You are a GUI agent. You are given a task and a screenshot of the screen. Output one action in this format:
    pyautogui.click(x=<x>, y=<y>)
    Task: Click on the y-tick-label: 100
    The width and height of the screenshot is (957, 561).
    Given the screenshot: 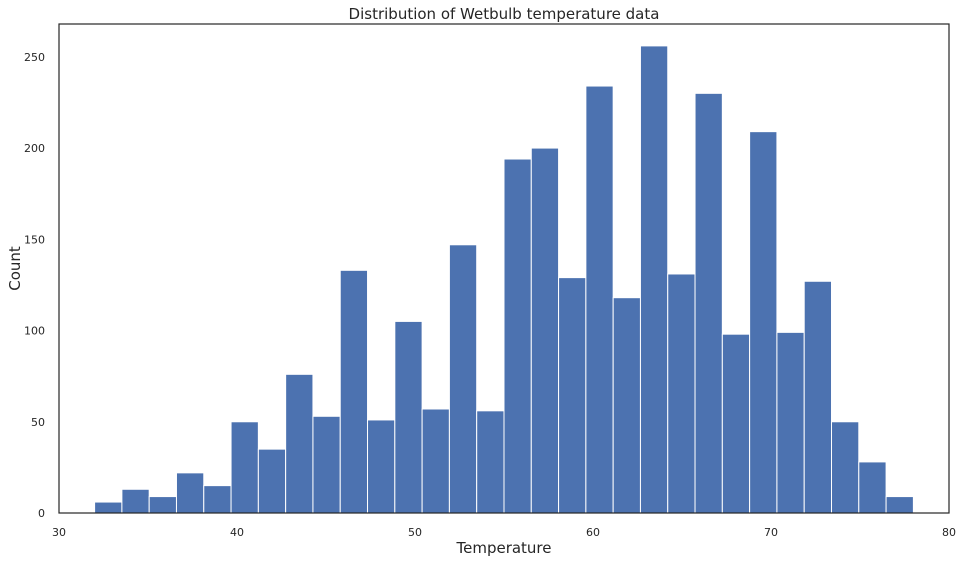 What is the action you would take?
    pyautogui.click(x=34, y=331)
    